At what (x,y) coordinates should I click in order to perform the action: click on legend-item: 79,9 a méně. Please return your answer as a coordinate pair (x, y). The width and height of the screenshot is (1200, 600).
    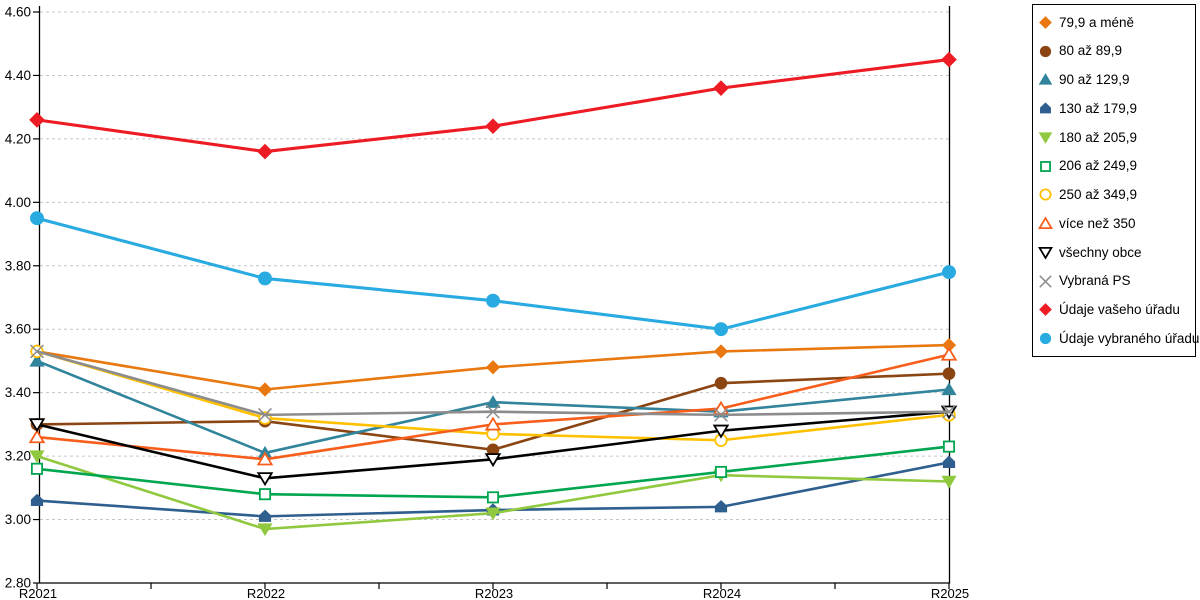
    Looking at the image, I should click on (1115, 22).